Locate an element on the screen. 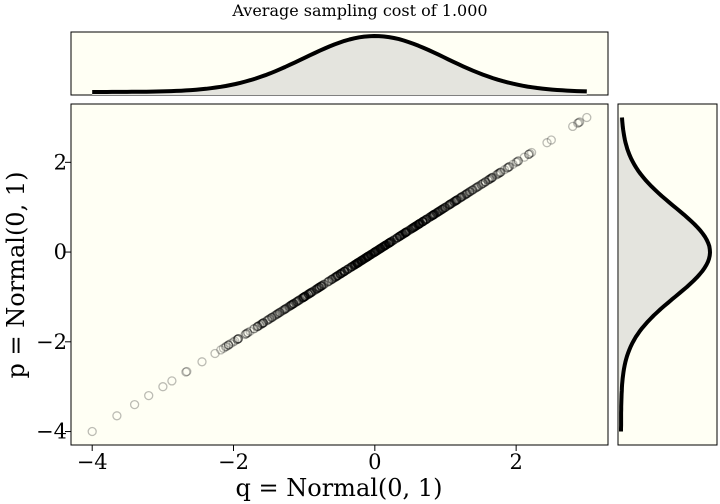 The width and height of the screenshot is (720, 504). top-marginal-density-fill is located at coordinates (339, 65).